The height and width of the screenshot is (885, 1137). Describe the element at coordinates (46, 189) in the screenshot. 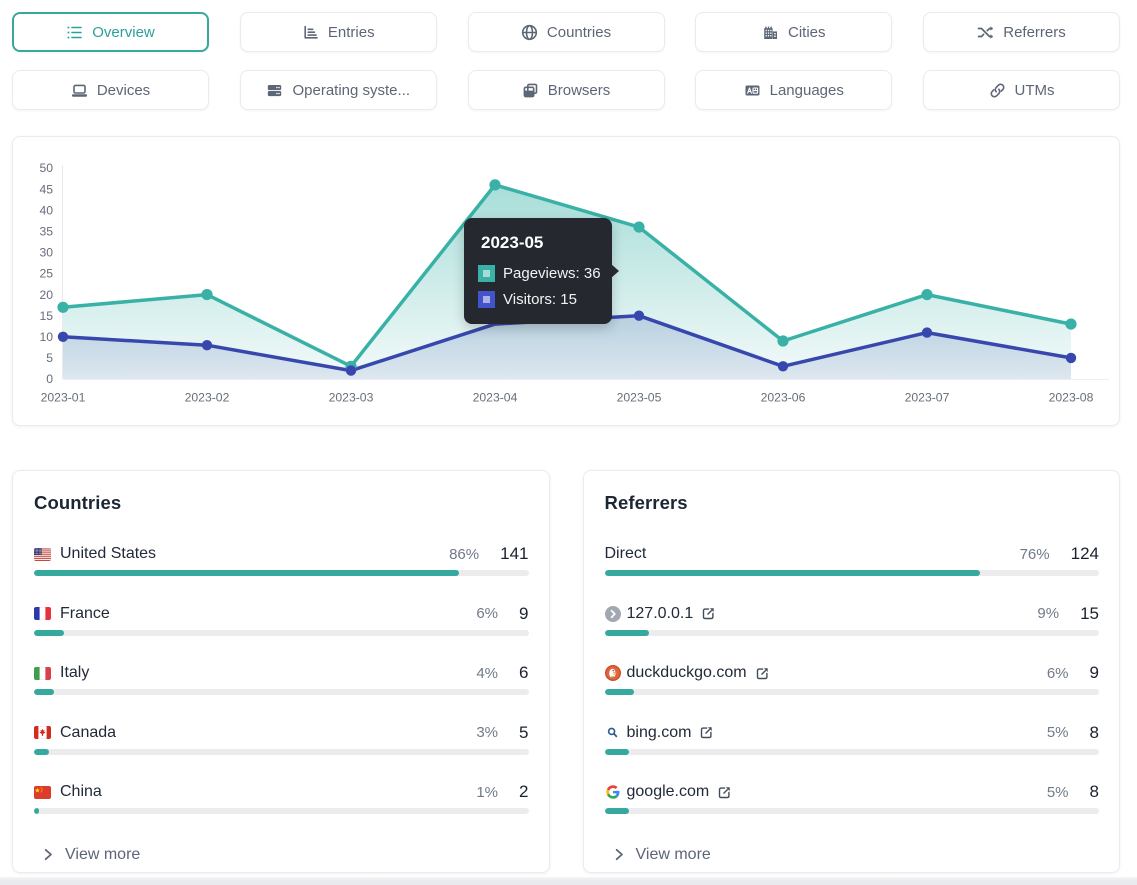

I see `svg-text: 45` at that location.